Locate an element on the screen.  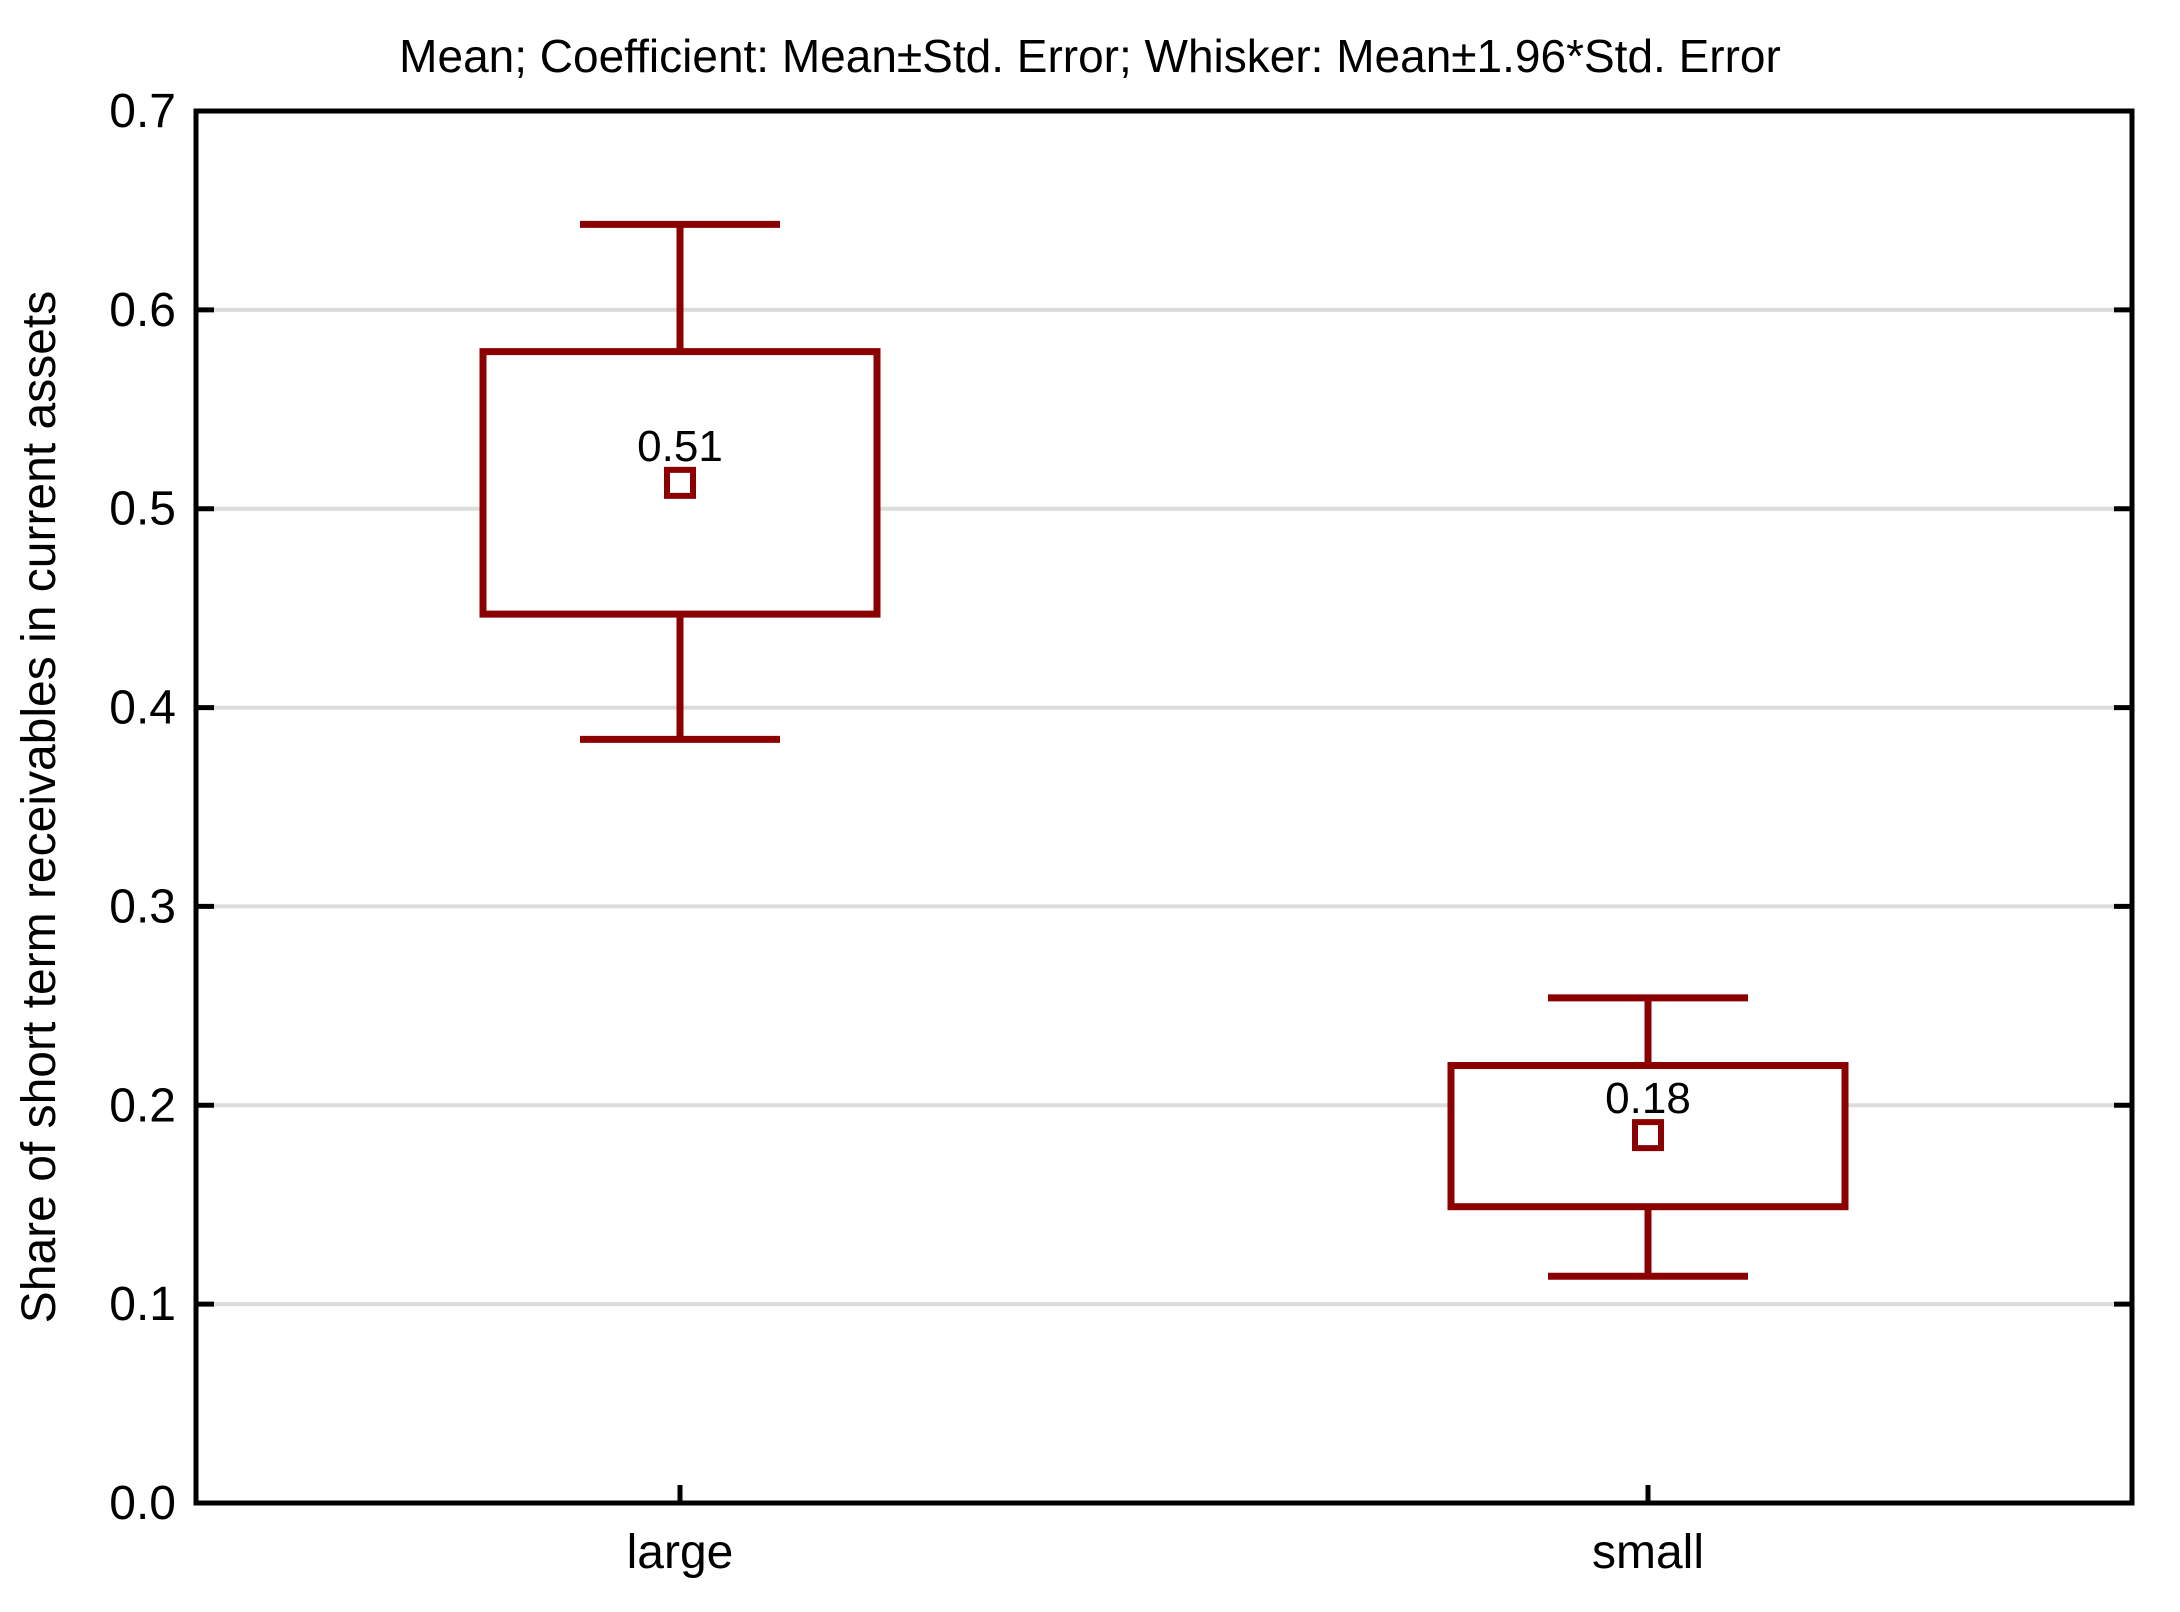
x-category-label: small is located at coordinates (1648, 1552).